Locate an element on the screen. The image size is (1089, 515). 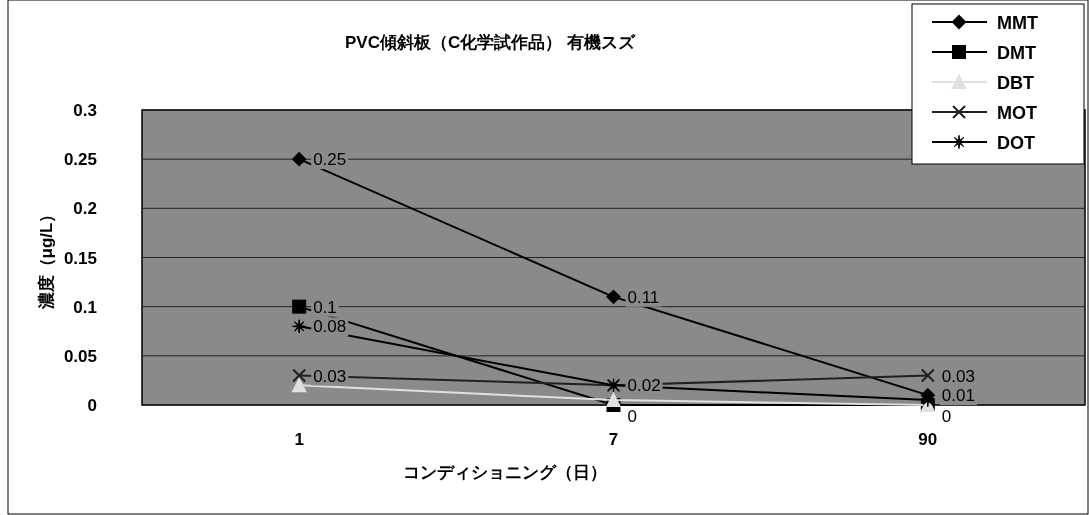
y-tick-label: 0.05 is located at coordinates (80, 356).